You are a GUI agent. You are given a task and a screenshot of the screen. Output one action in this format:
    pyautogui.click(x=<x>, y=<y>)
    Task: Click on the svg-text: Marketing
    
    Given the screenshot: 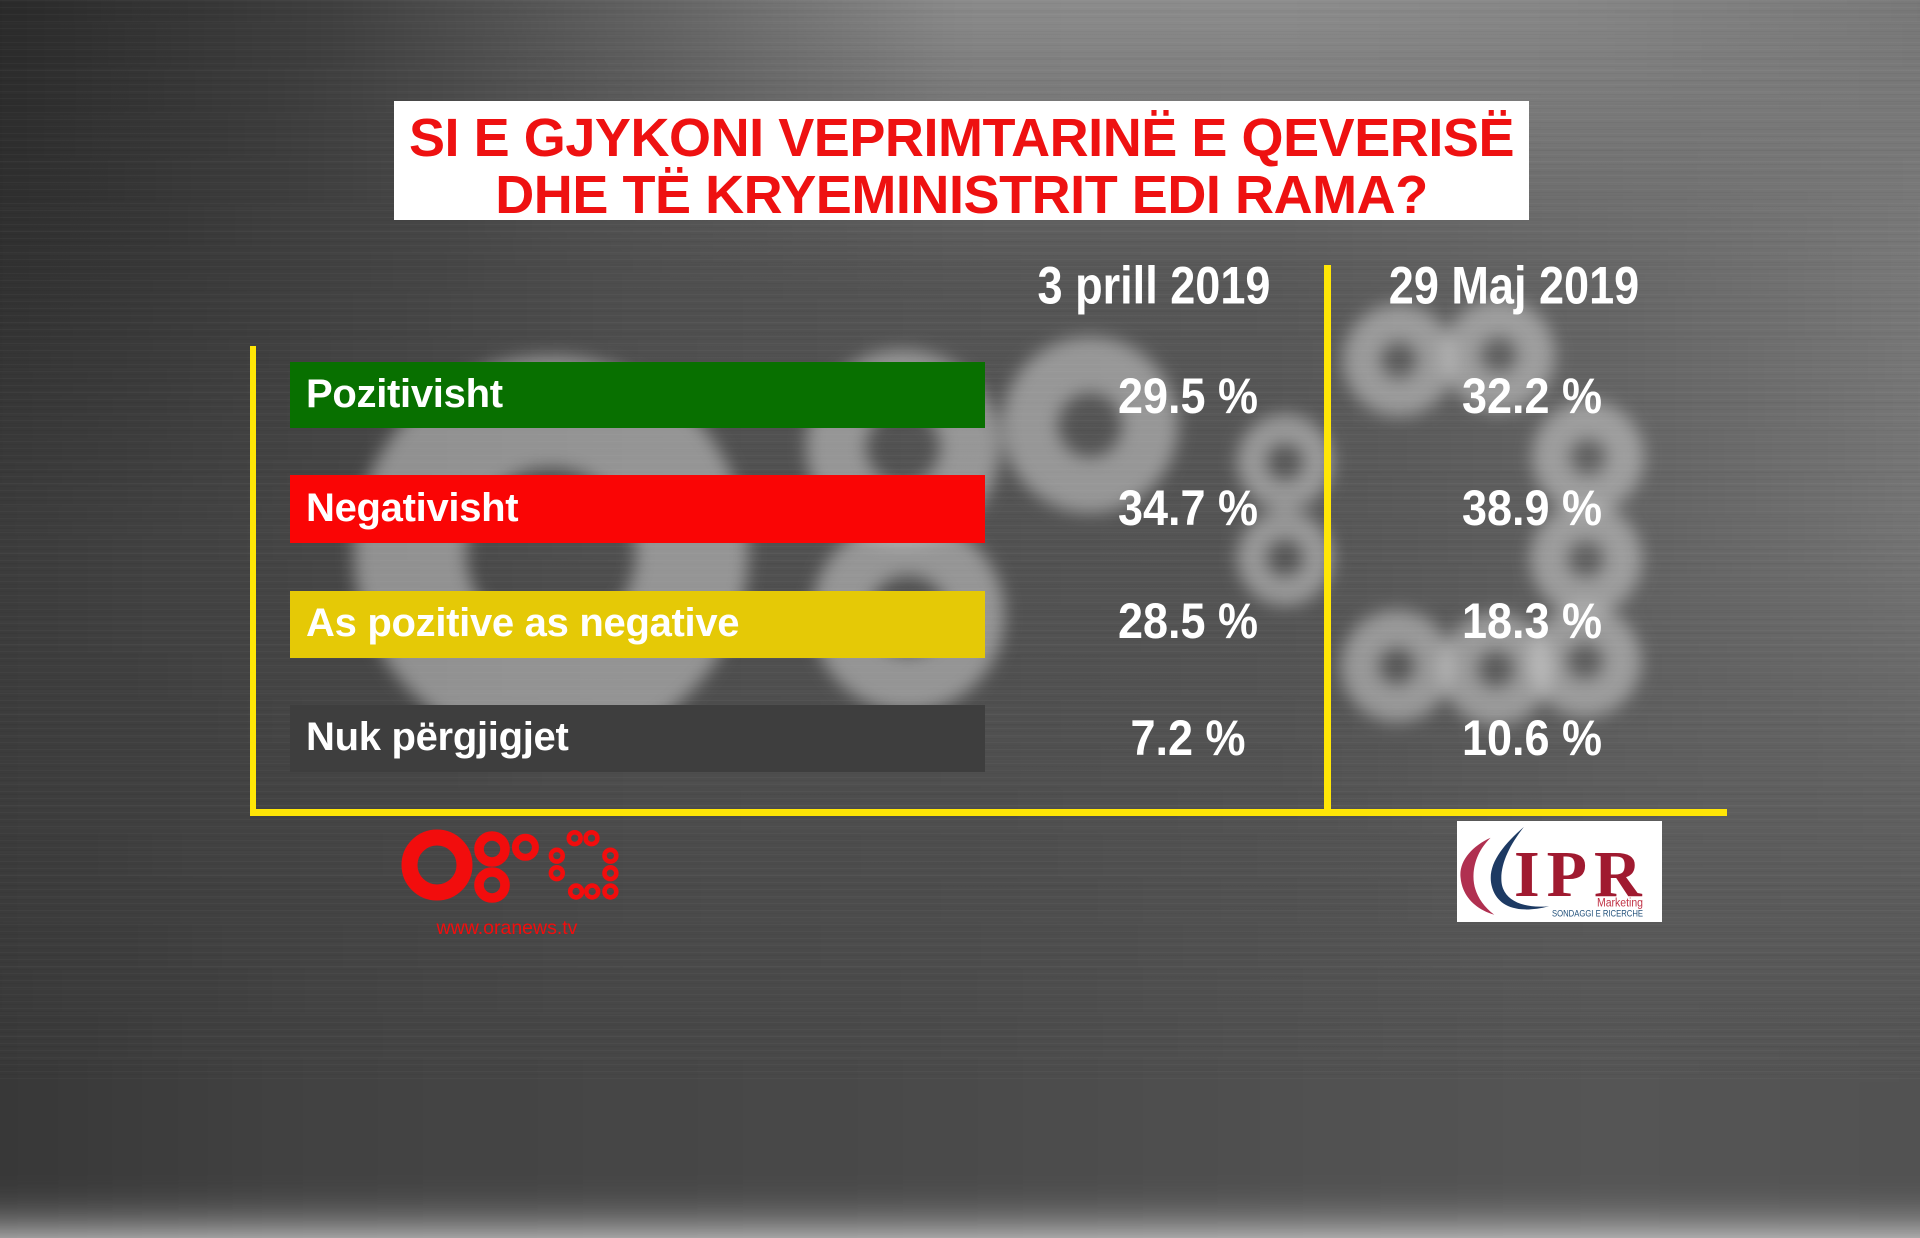 What is the action you would take?
    pyautogui.click(x=1620, y=904)
    